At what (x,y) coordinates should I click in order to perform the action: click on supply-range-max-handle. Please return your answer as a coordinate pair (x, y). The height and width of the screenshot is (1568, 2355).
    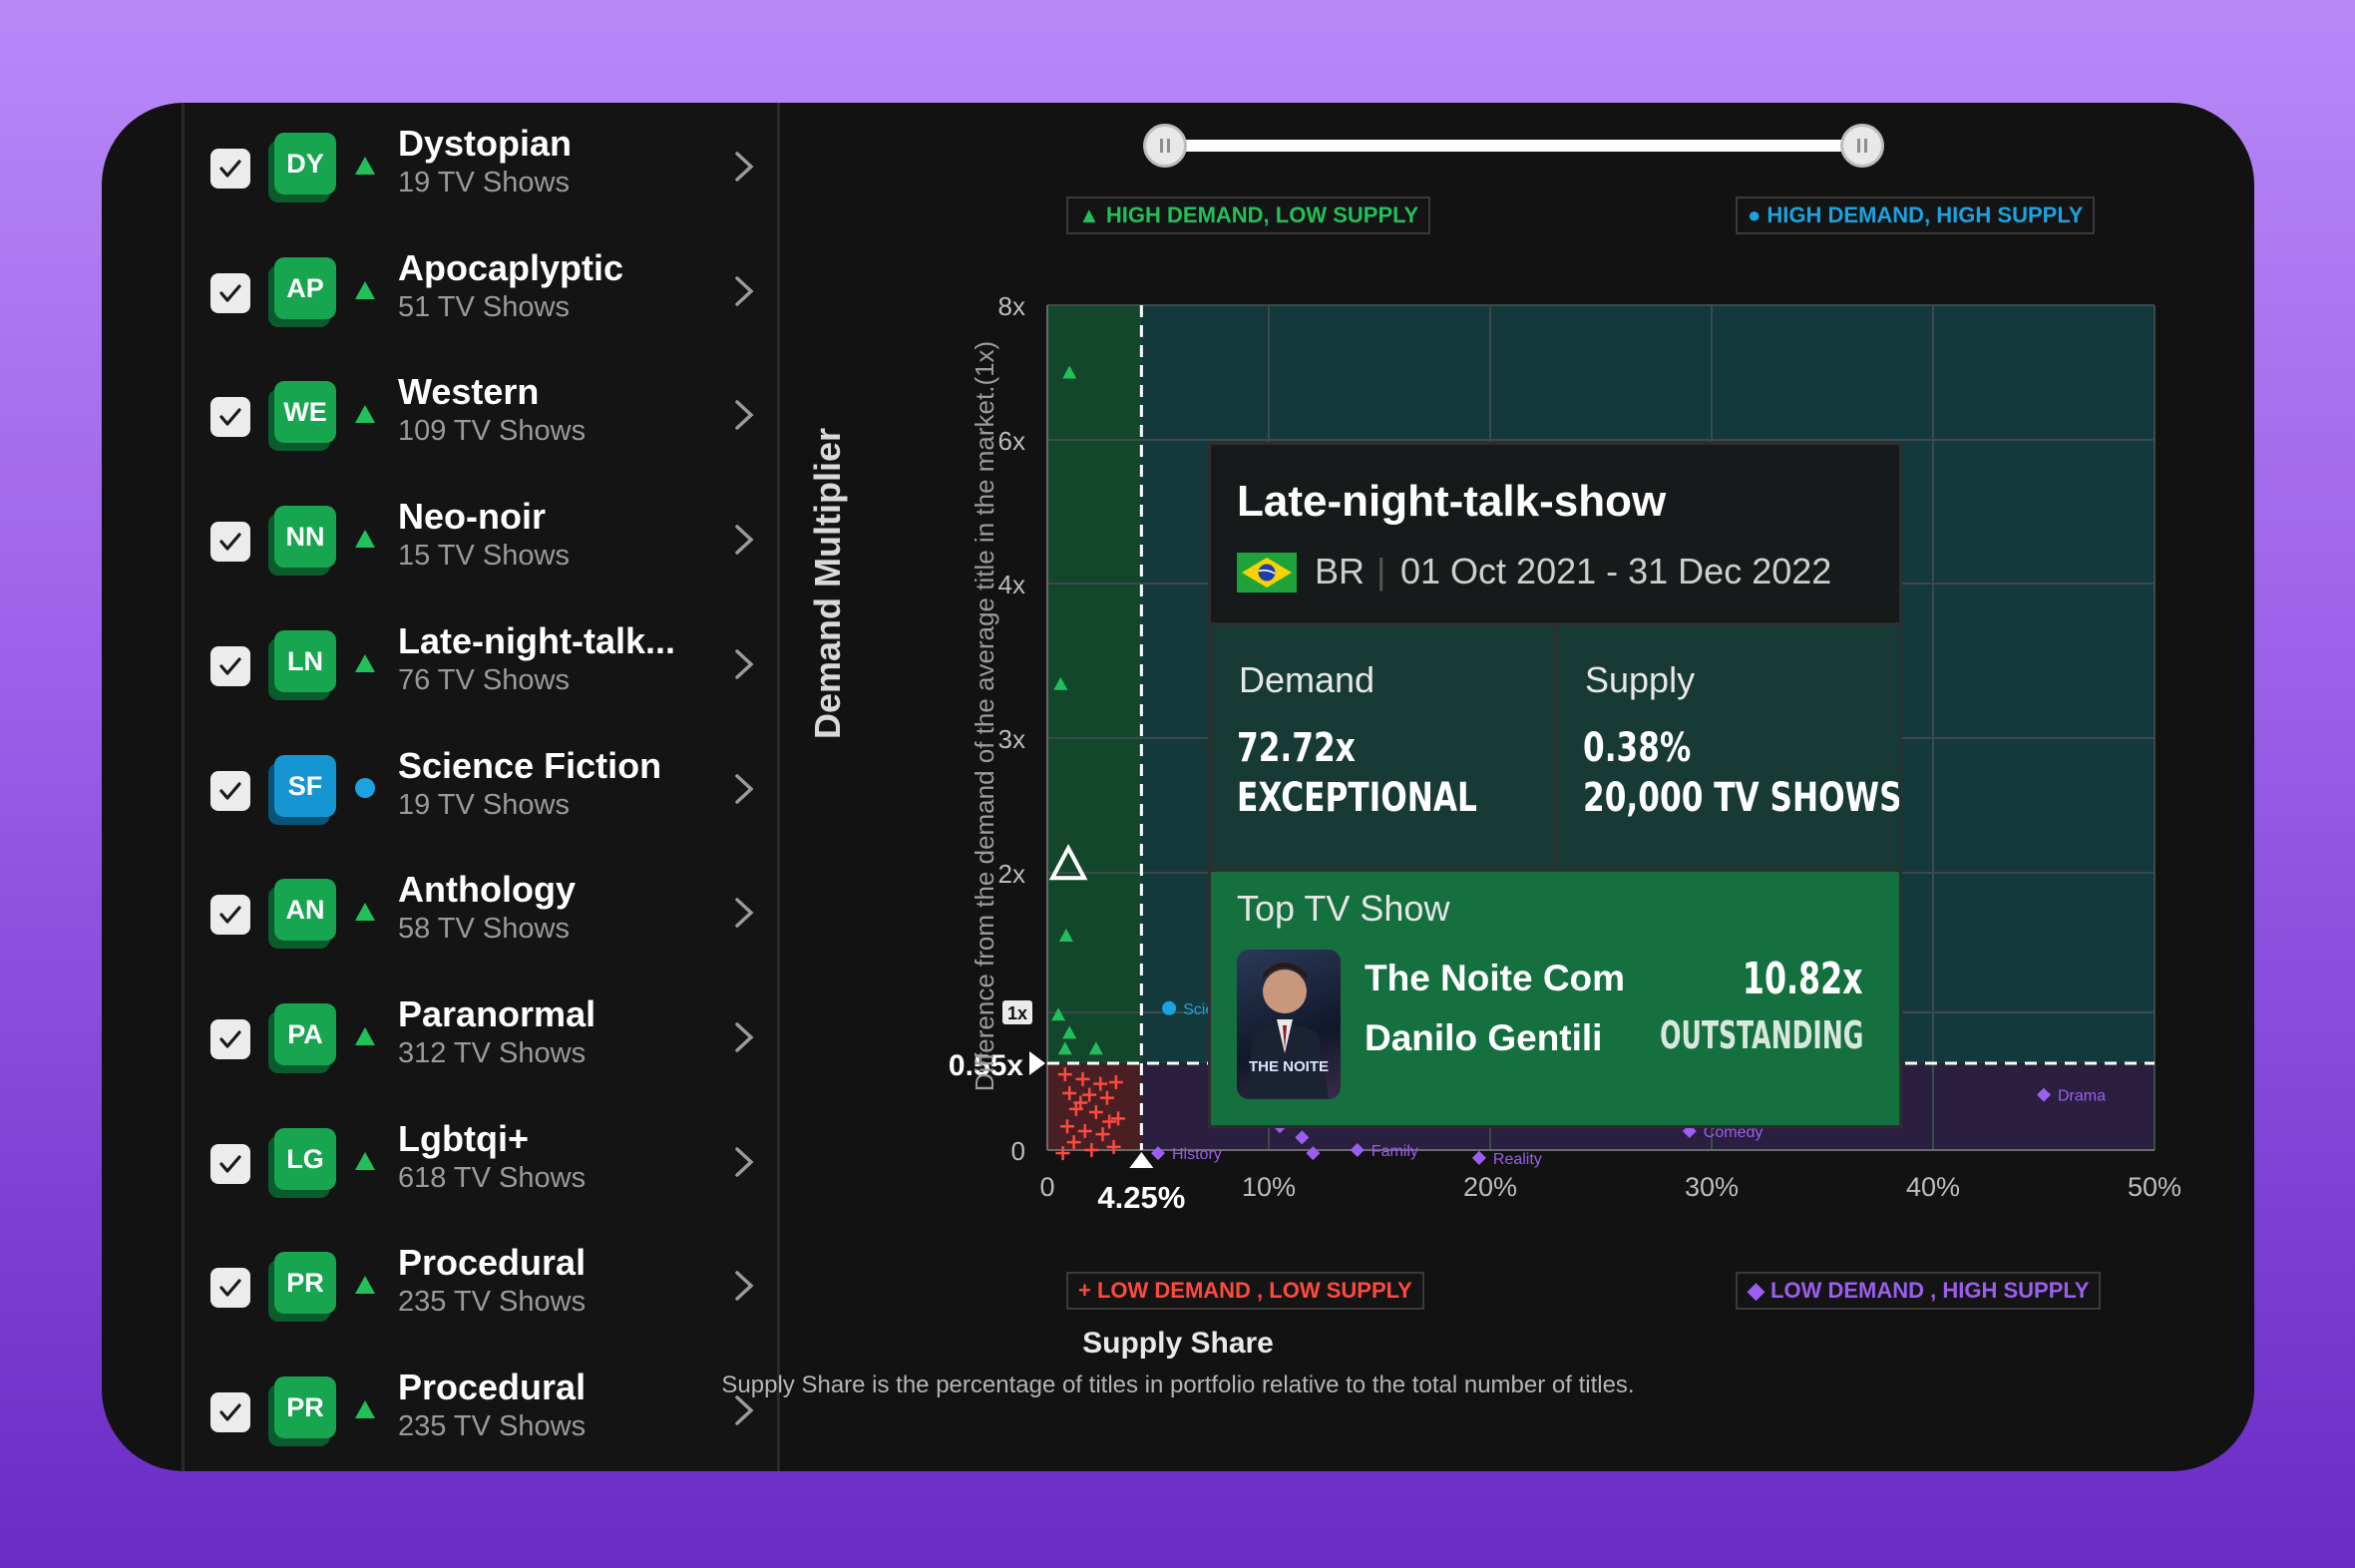
    Looking at the image, I should click on (1862, 146).